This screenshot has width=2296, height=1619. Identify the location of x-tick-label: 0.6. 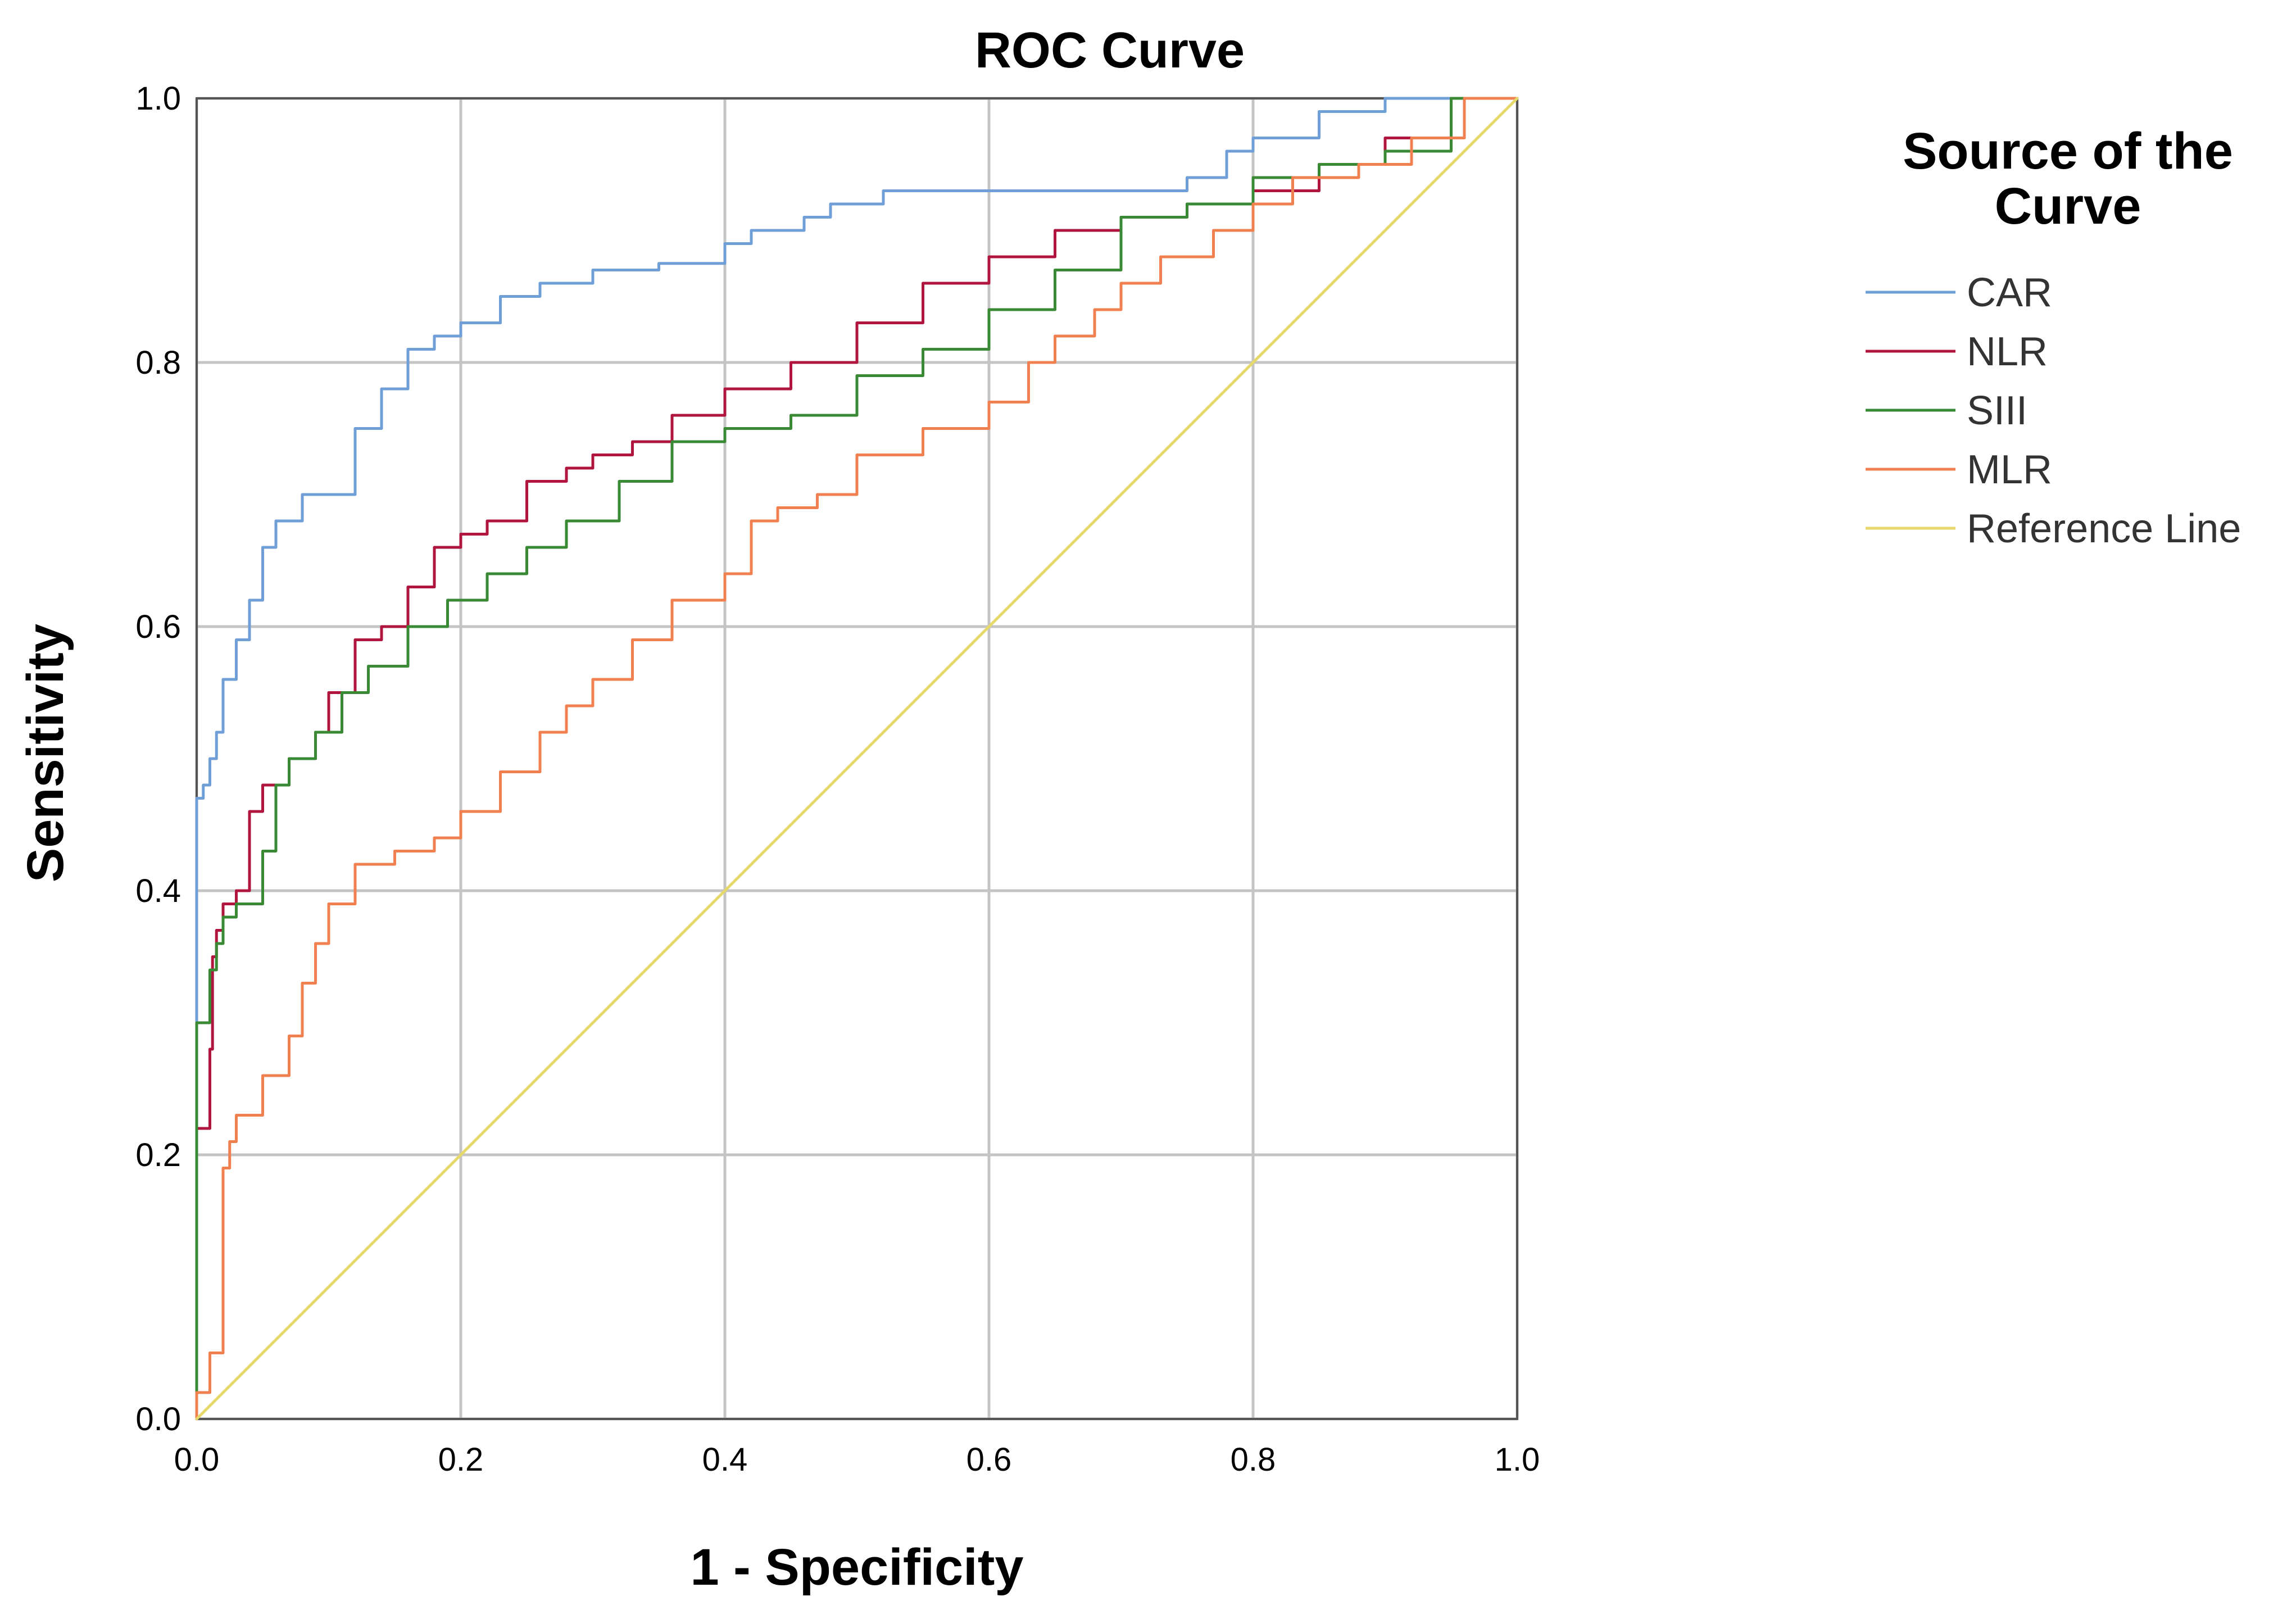
(989, 1459).